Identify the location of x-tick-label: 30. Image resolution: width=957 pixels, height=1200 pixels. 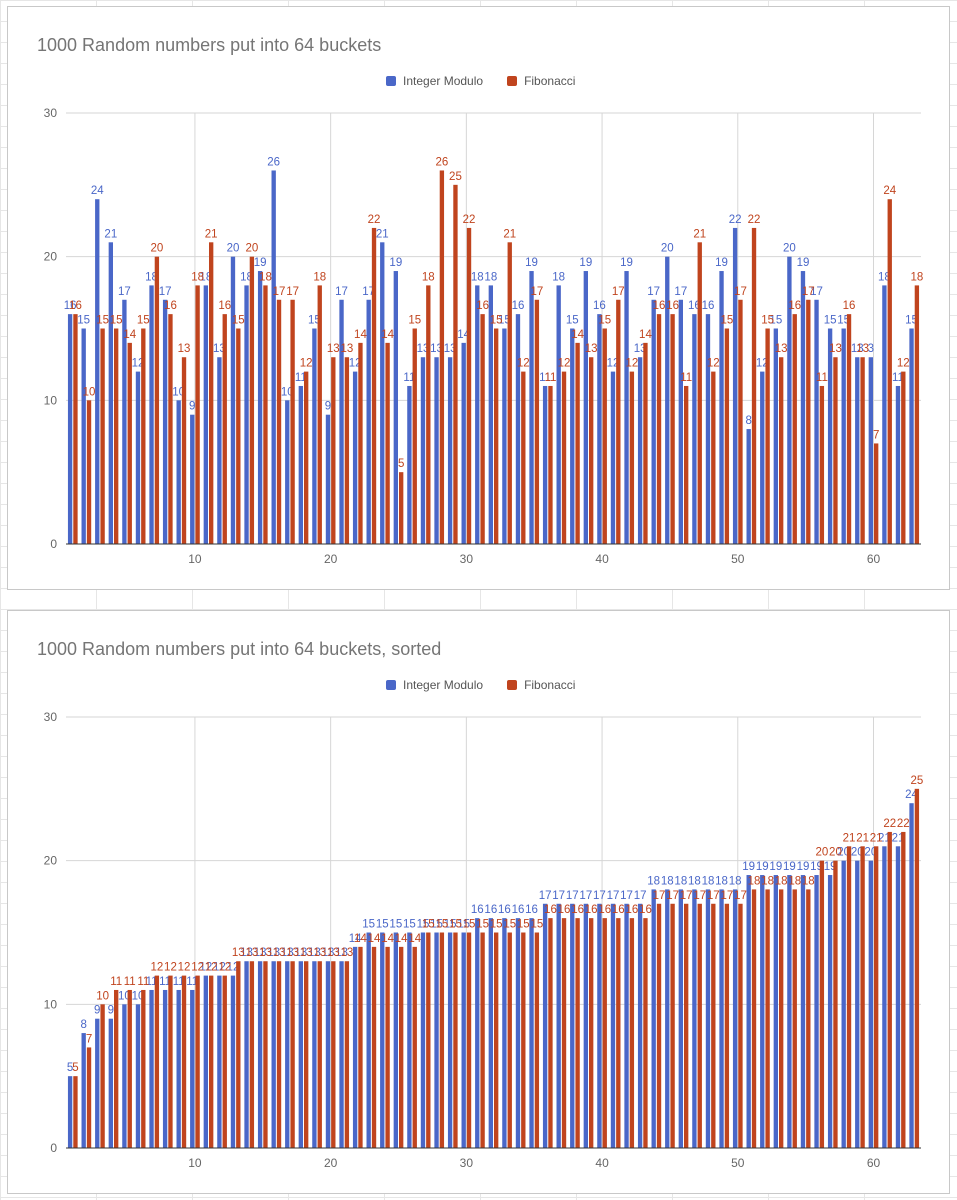
(467, 559).